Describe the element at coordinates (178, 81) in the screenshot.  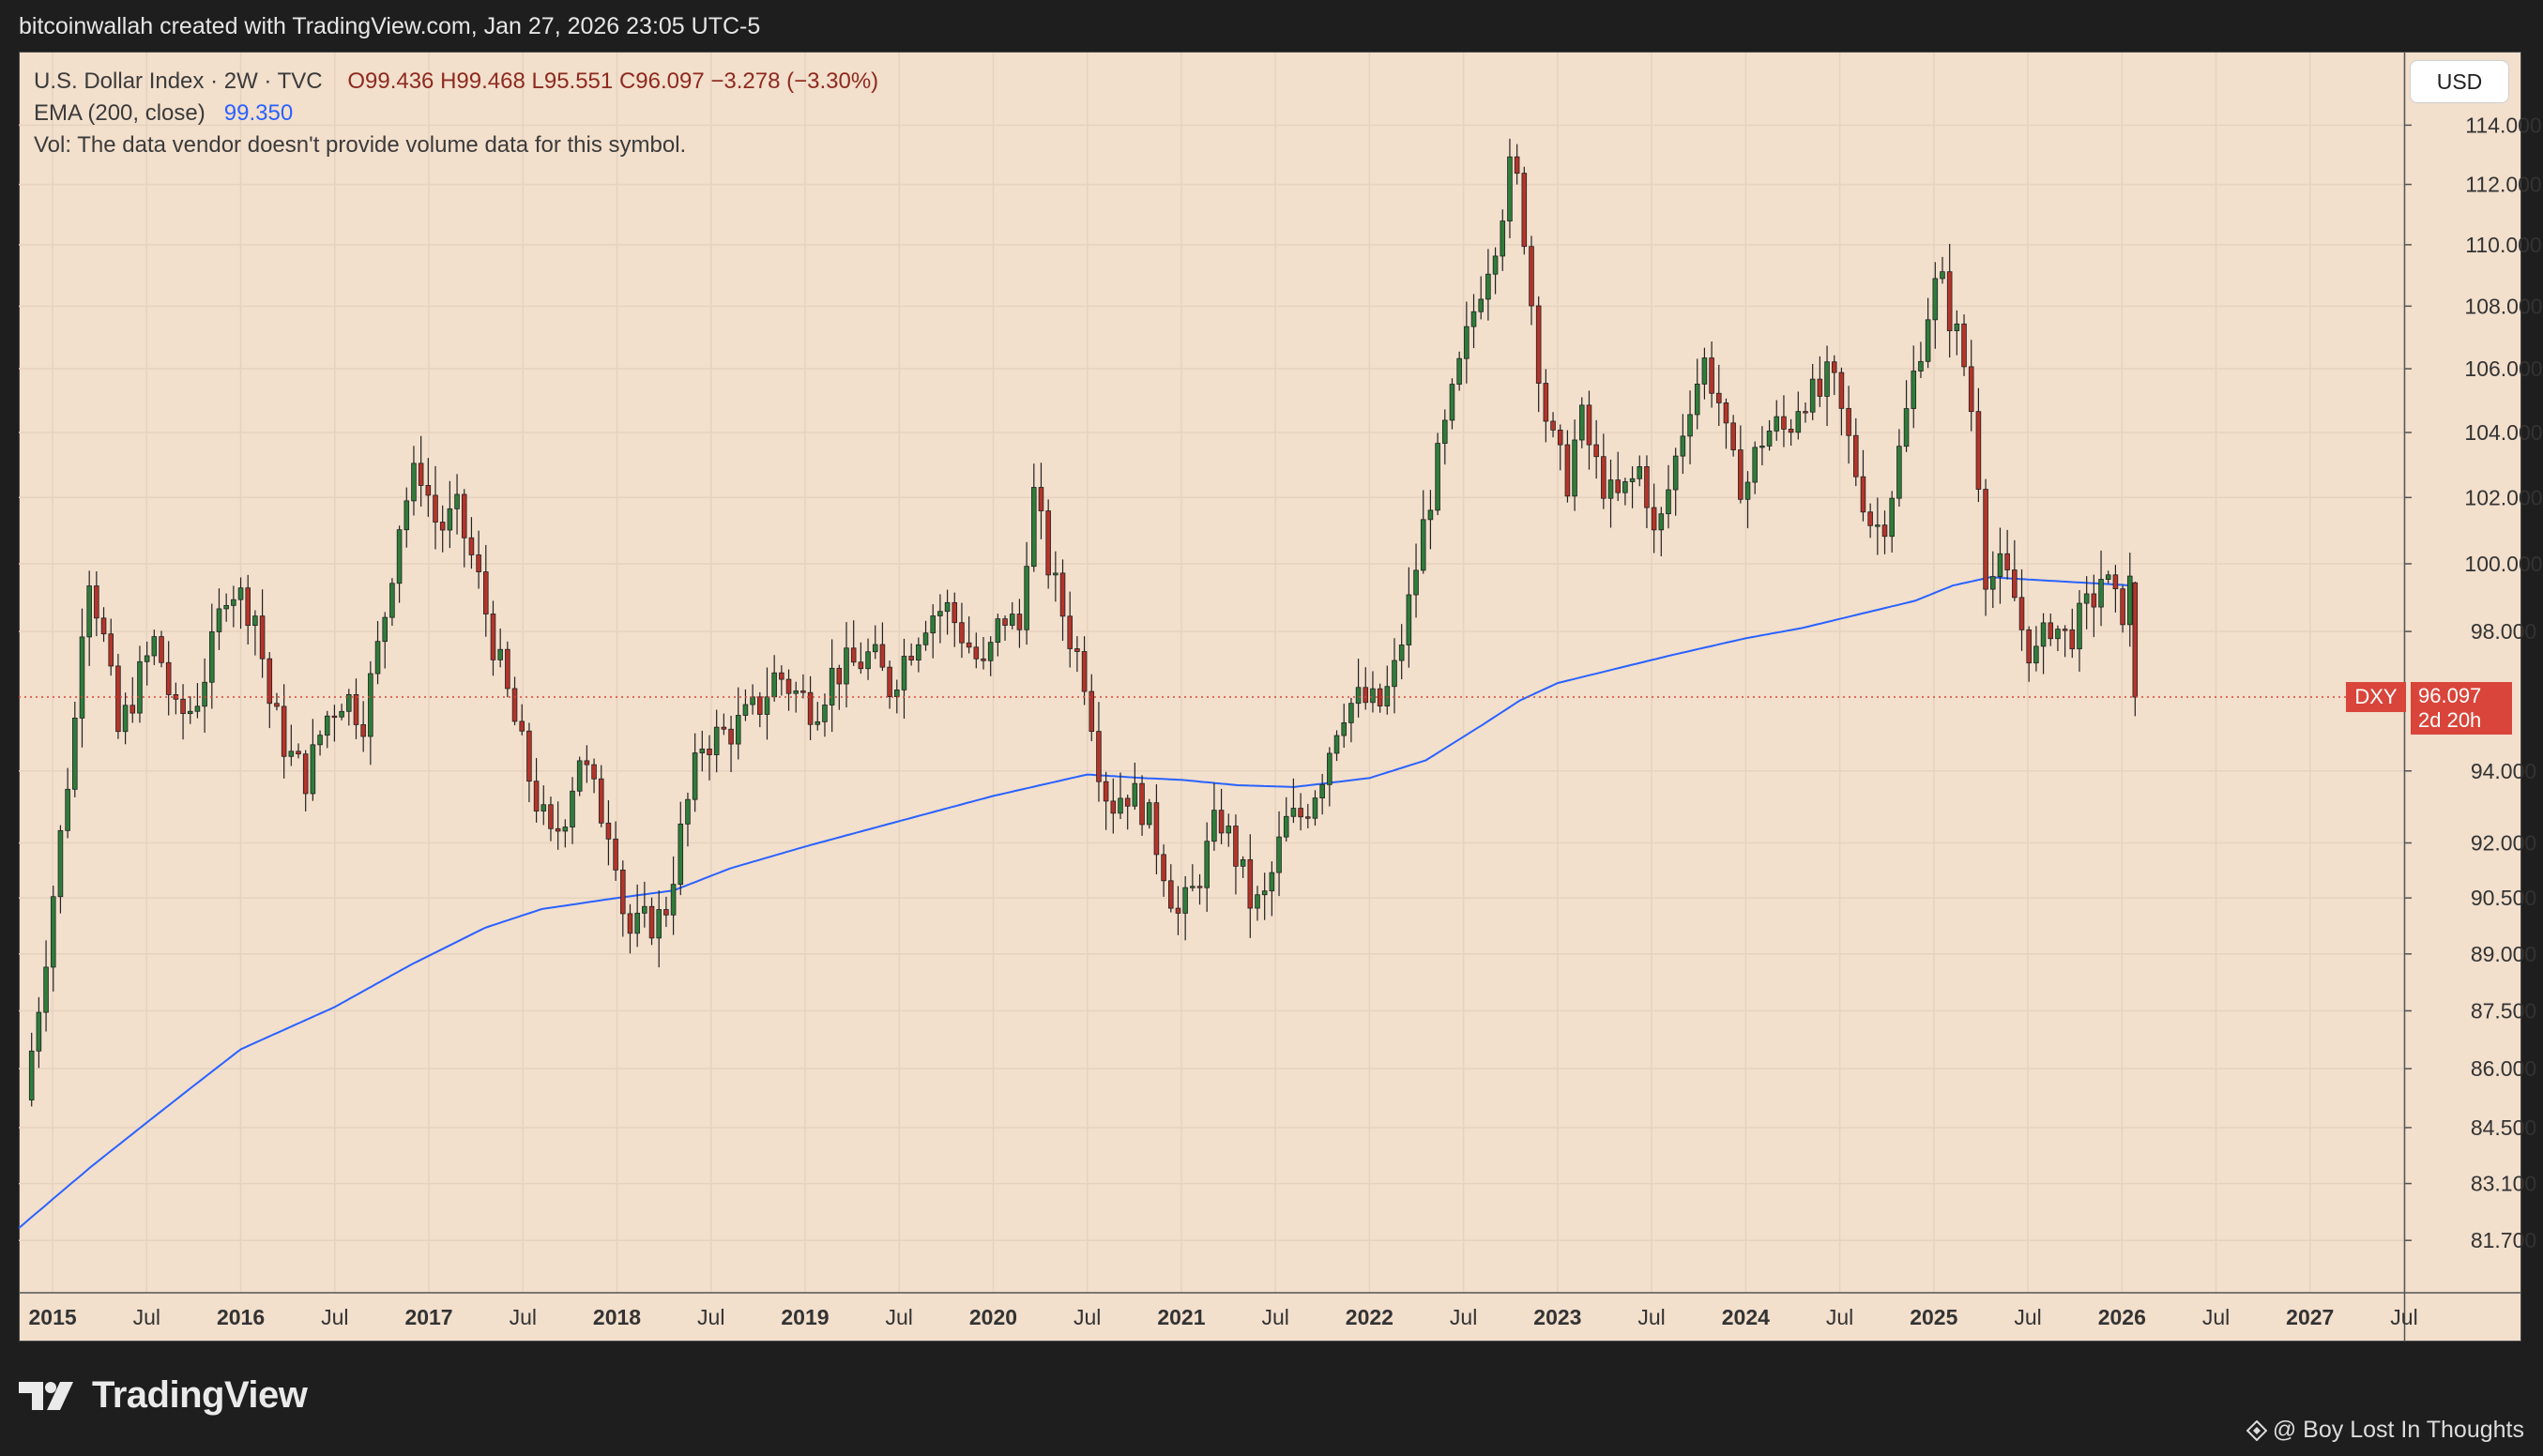
I see `legend-symbol: U.S. Dollar Index · 2W · TVC` at that location.